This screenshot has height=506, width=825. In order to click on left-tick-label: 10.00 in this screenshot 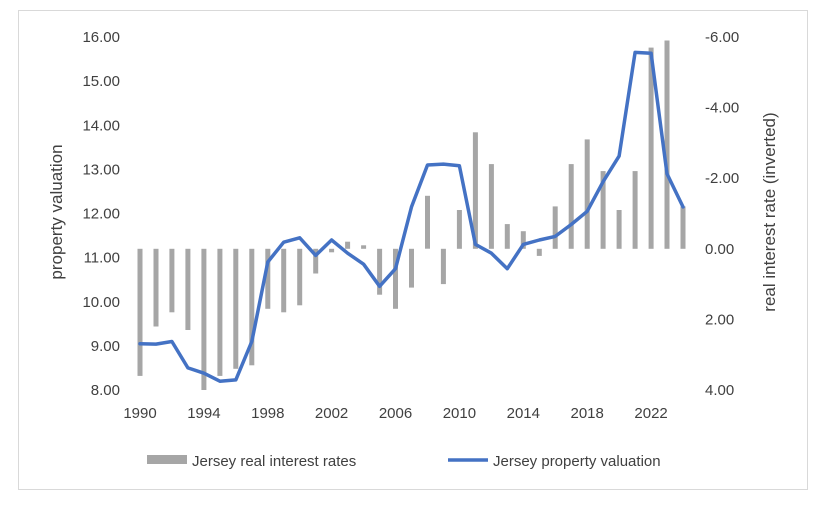, I will do `click(101, 302)`.